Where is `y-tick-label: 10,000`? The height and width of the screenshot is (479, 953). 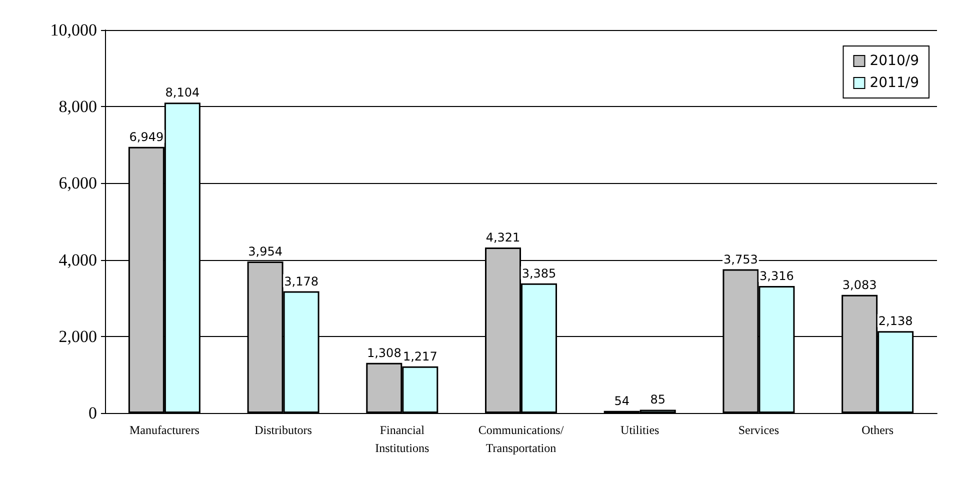
y-tick-label: 10,000 is located at coordinates (73, 30).